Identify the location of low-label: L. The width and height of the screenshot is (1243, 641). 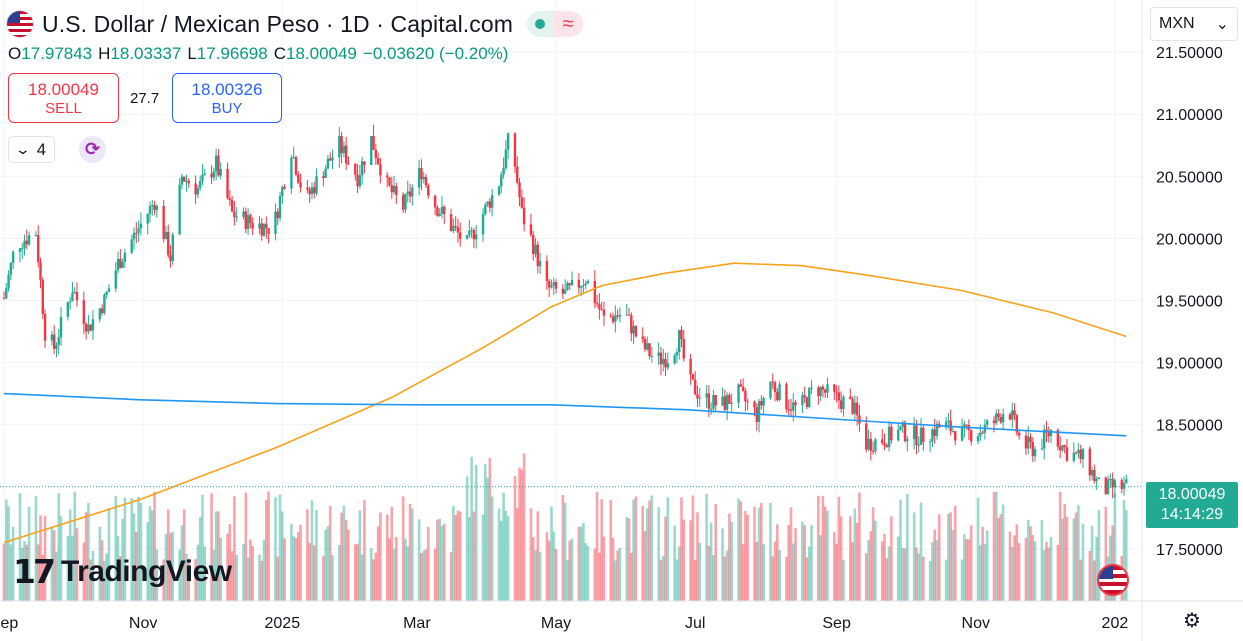
(192, 53).